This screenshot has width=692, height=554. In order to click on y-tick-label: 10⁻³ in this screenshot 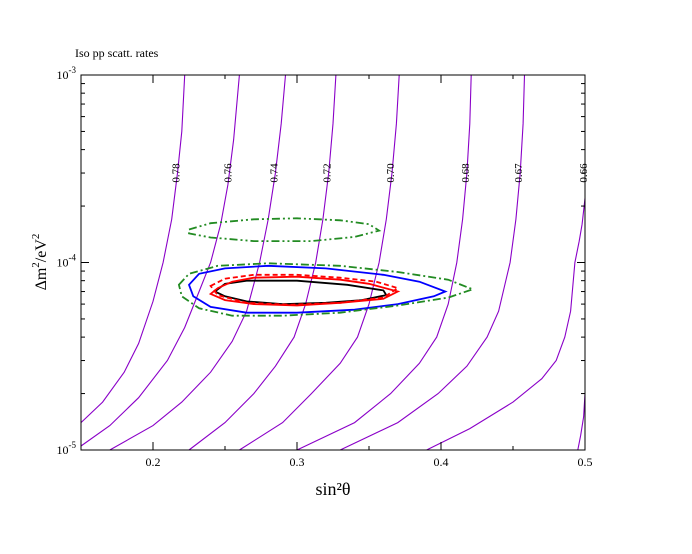, I will do `click(67, 73)`.